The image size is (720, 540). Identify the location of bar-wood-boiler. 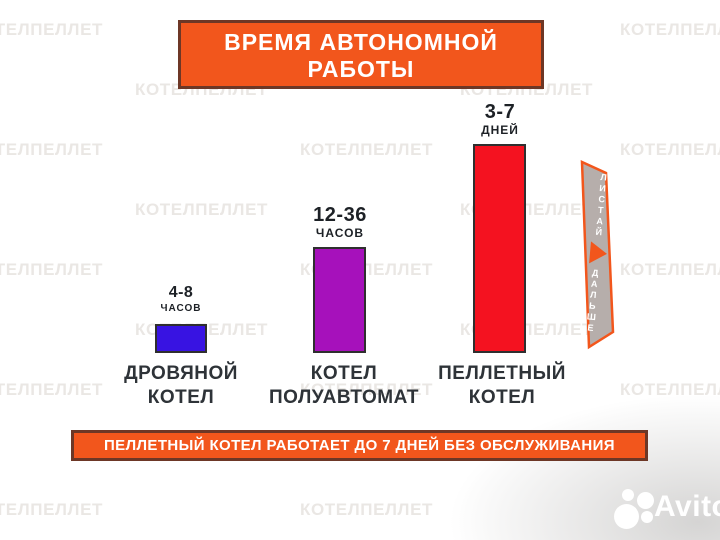
(181, 338).